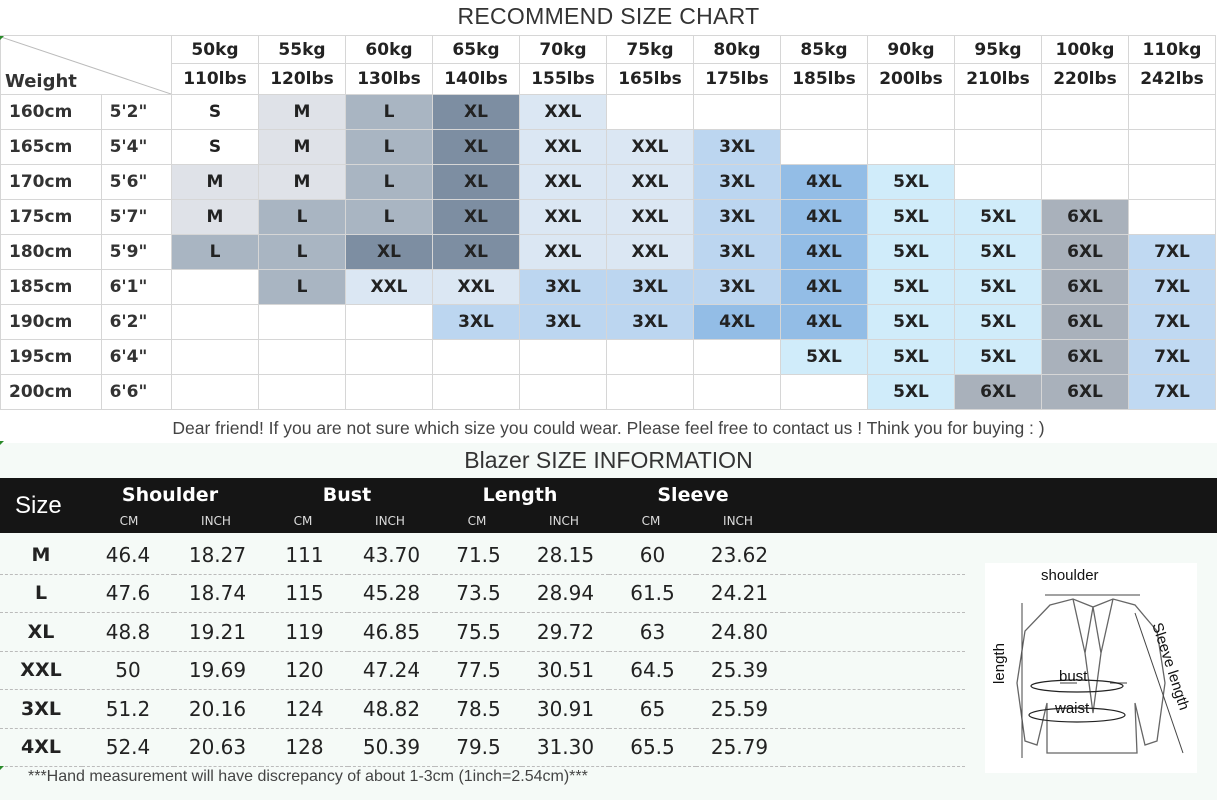 Image resolution: width=1217 pixels, height=800 pixels. I want to click on corner-marker-icon, so click(2, 38).